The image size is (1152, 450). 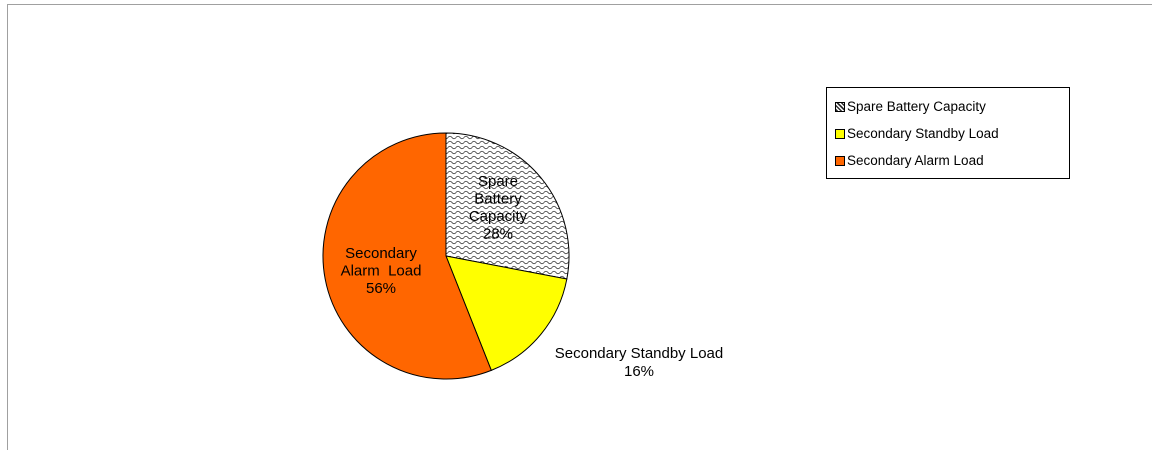 What do you see at coordinates (915, 160) in the screenshot?
I see `legend-label: Secondary Alarm Load` at bounding box center [915, 160].